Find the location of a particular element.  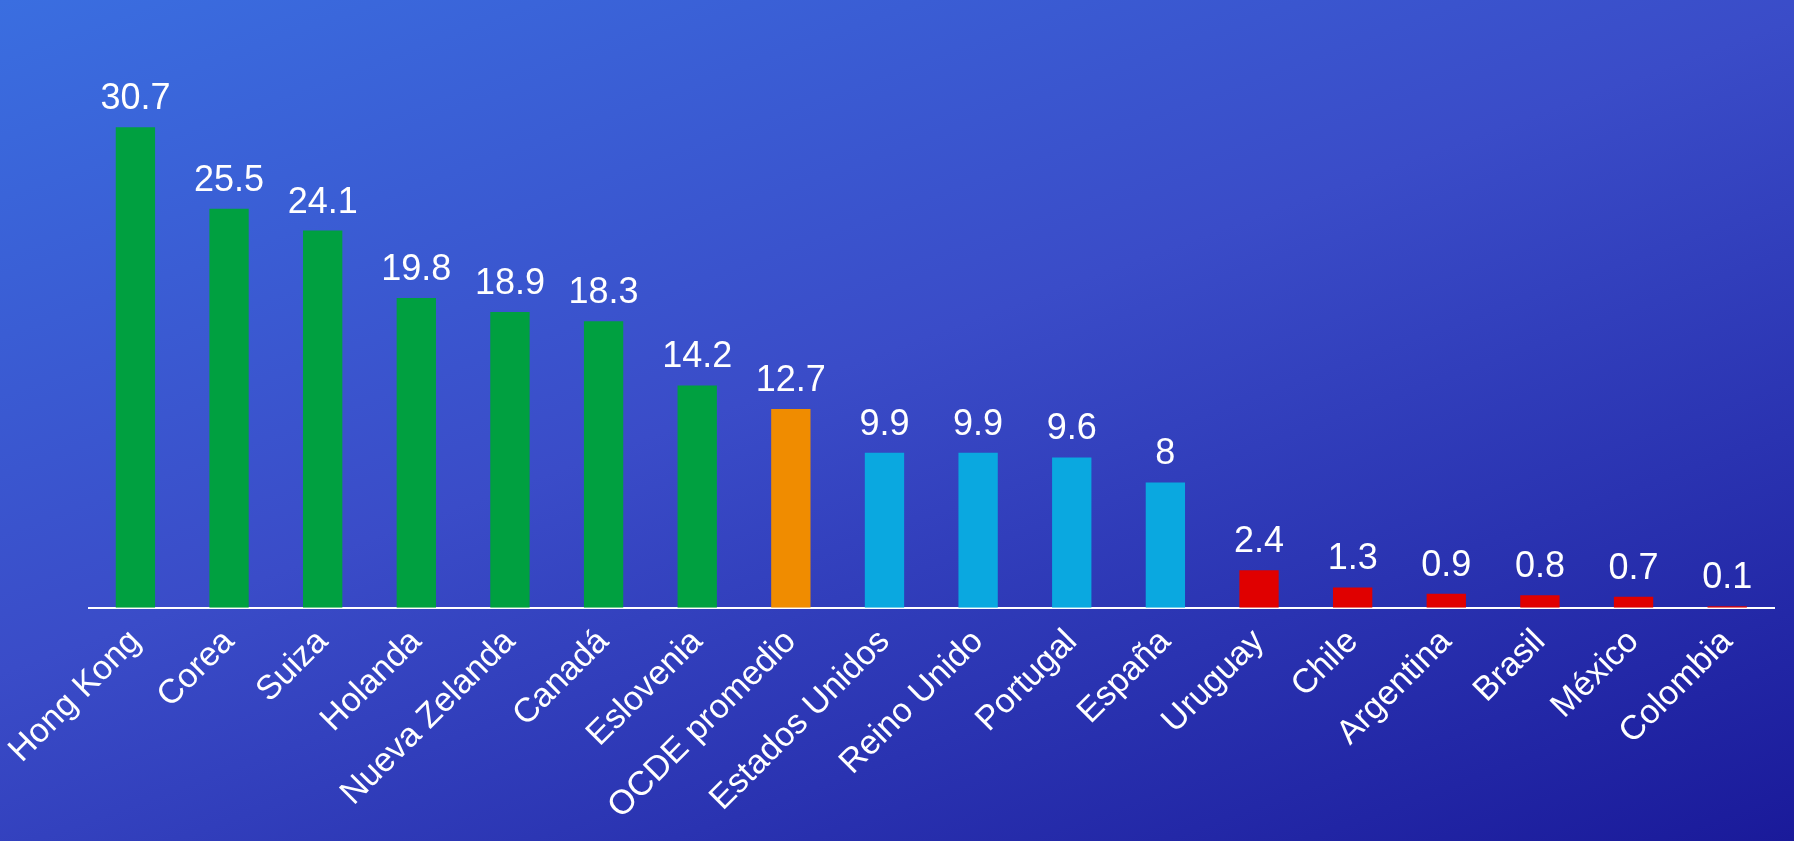

data-label: 0.9 is located at coordinates (1446, 563).